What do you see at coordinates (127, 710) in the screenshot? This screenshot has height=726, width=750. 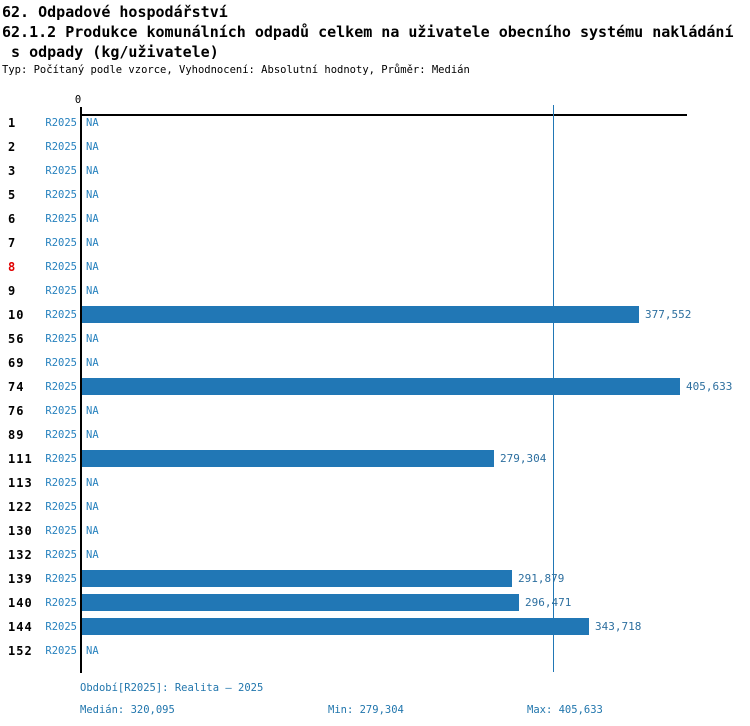 I see `footer-median: Medián: 320,095` at bounding box center [127, 710].